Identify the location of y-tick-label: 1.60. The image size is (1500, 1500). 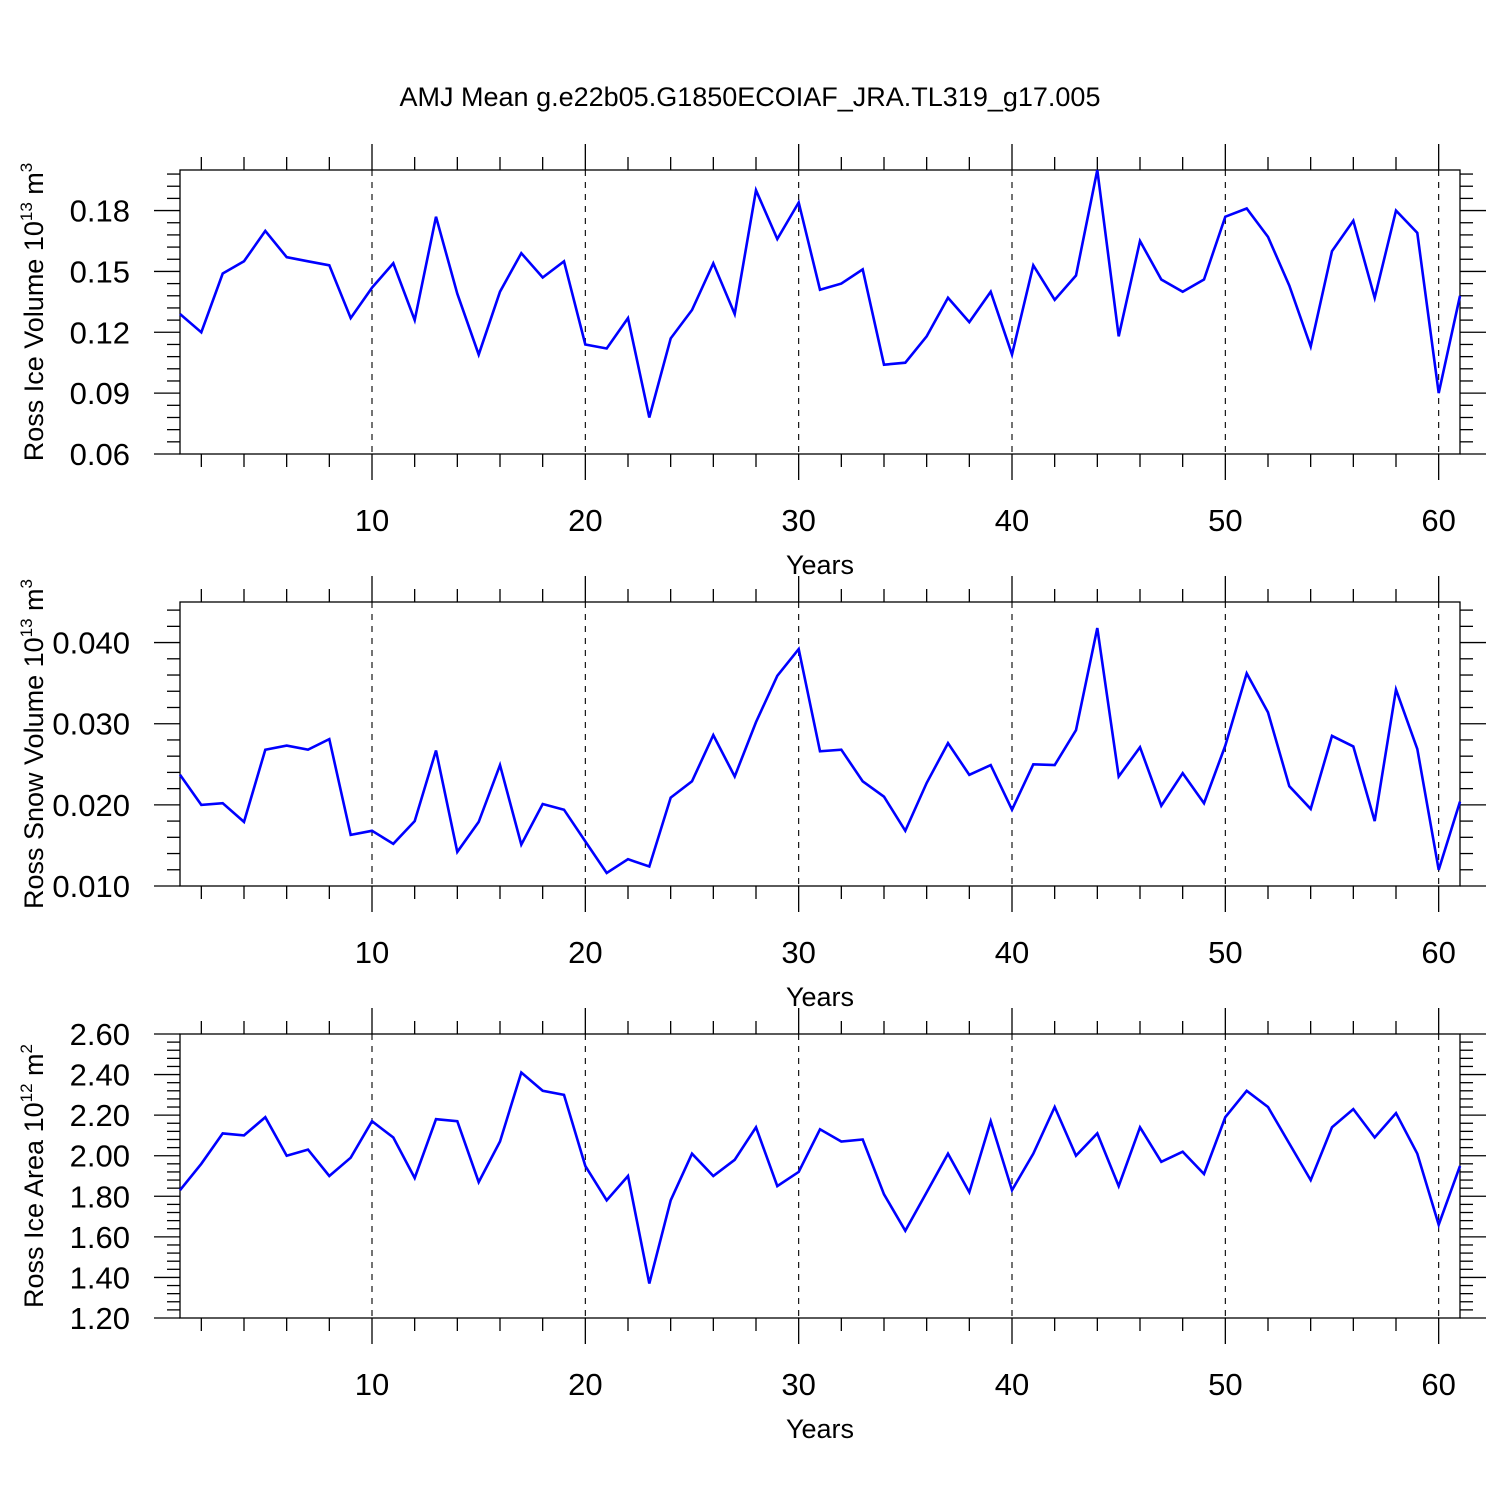
(100, 1237).